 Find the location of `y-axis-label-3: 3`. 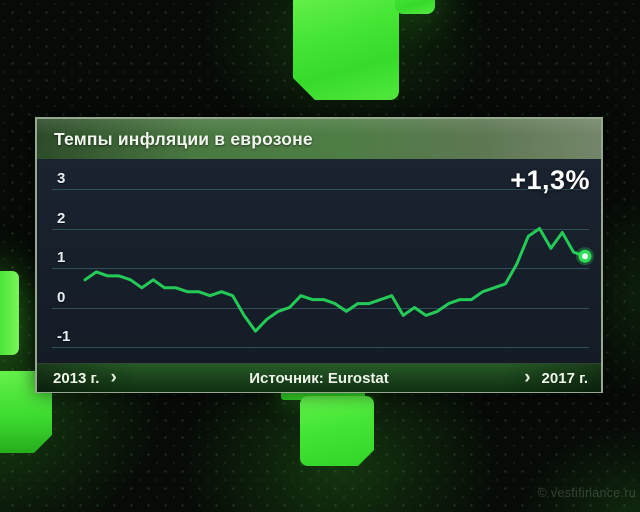

y-axis-label-3: 3 is located at coordinates (61, 178).